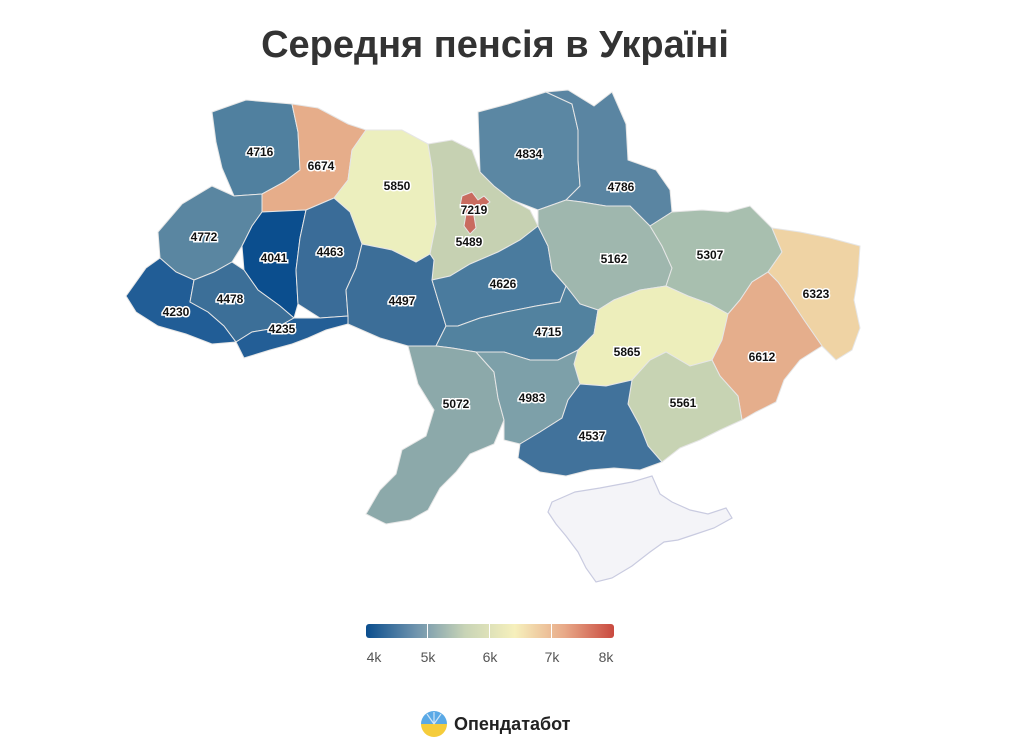 This screenshot has height=754, width=1026. I want to click on label-zakarpattia: 4230, so click(176, 312).